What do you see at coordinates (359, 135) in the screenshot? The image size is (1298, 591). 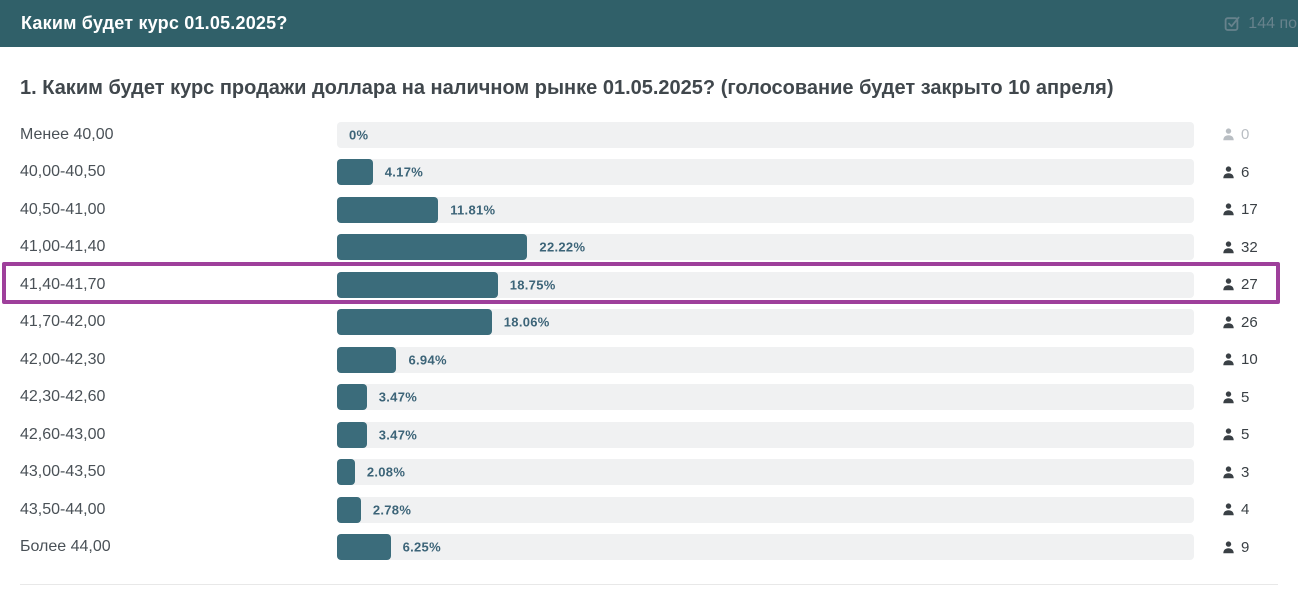 I see `option-percentage: 0%` at bounding box center [359, 135].